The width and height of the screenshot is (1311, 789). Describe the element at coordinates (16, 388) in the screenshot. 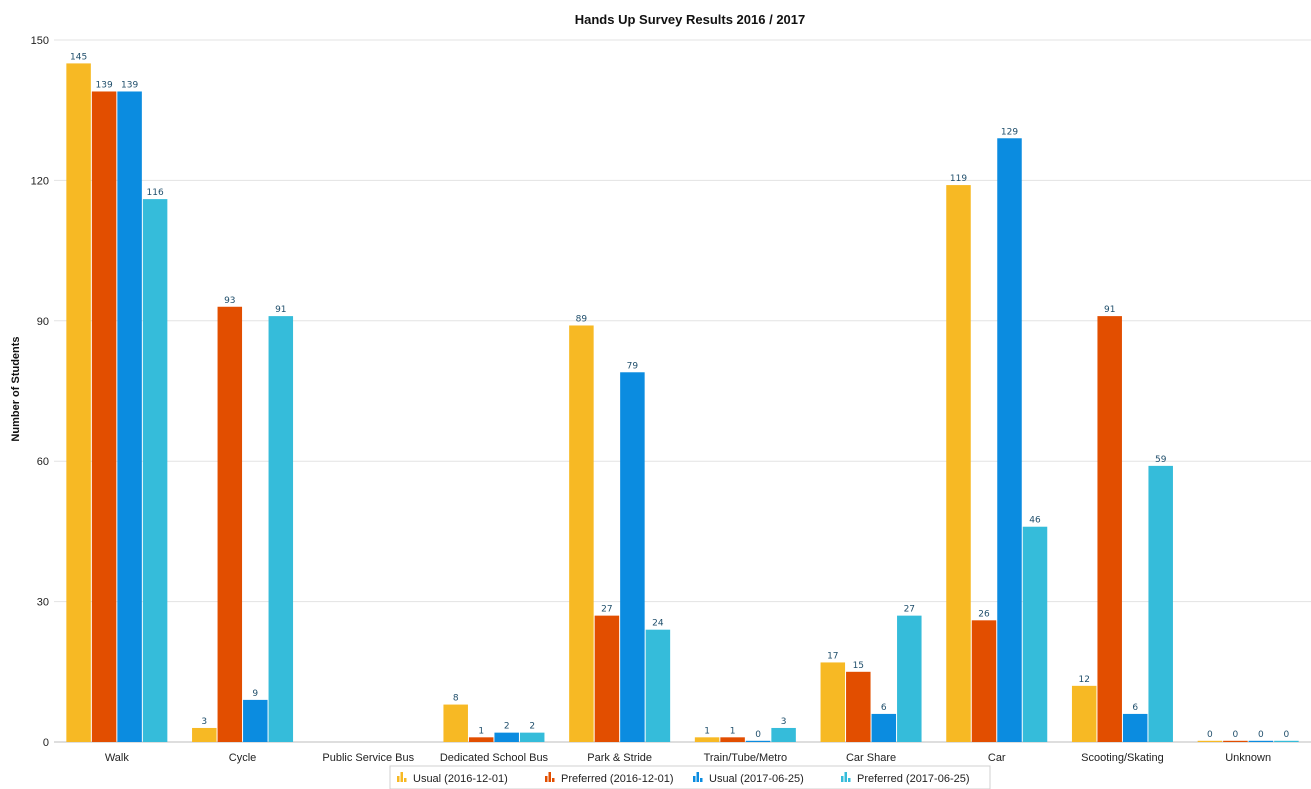

I see `y-axis-label: Number of Students` at that location.